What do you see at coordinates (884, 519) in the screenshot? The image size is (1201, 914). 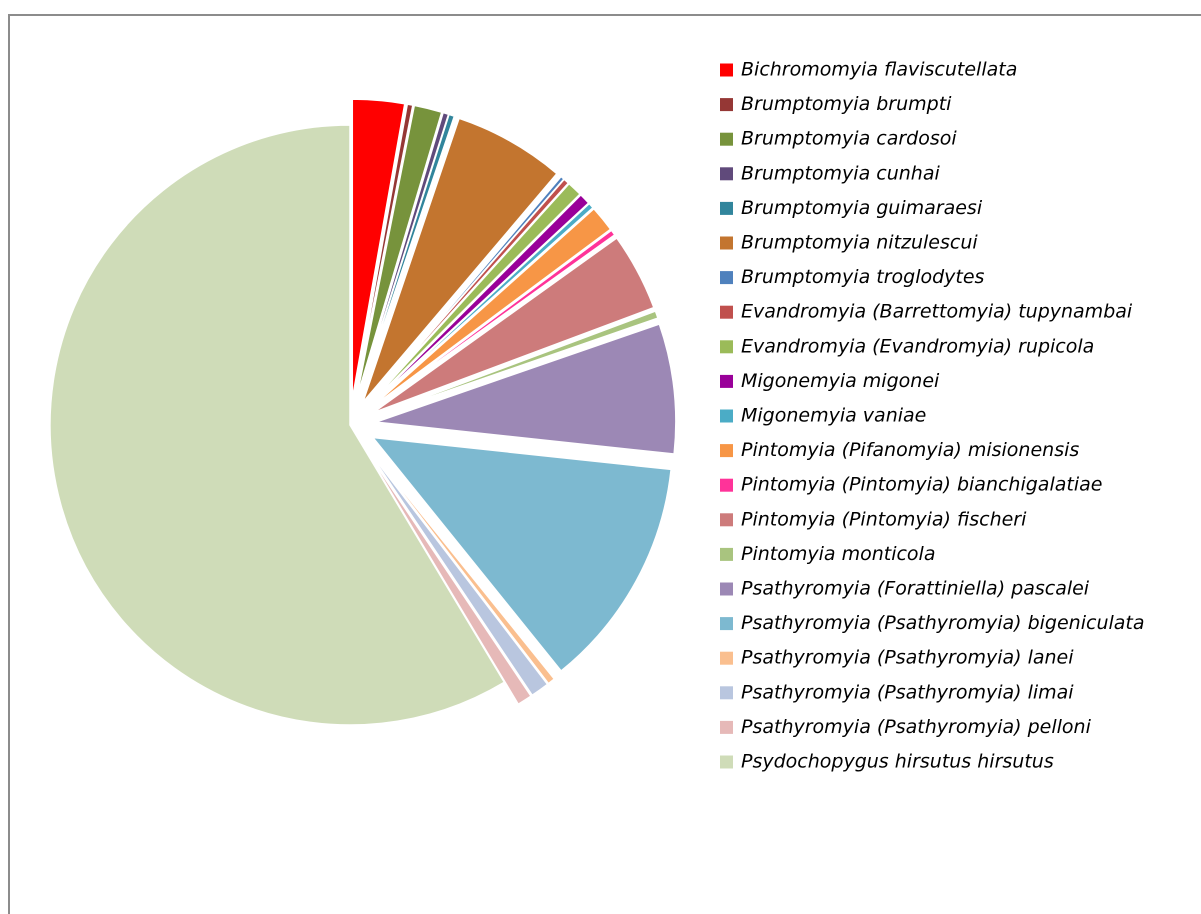 I see `legend-label: Pintomyia (Pintomyia) fischeri` at bounding box center [884, 519].